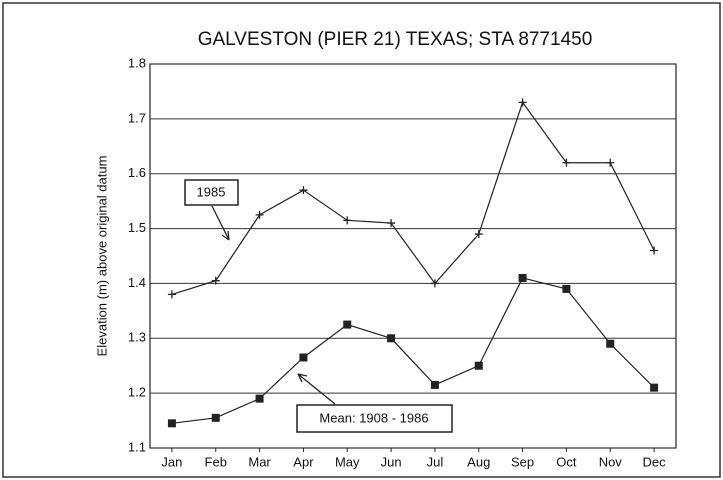 This screenshot has width=723, height=480. What do you see at coordinates (137, 227) in the screenshot?
I see `y-tick-label: 1.5` at bounding box center [137, 227].